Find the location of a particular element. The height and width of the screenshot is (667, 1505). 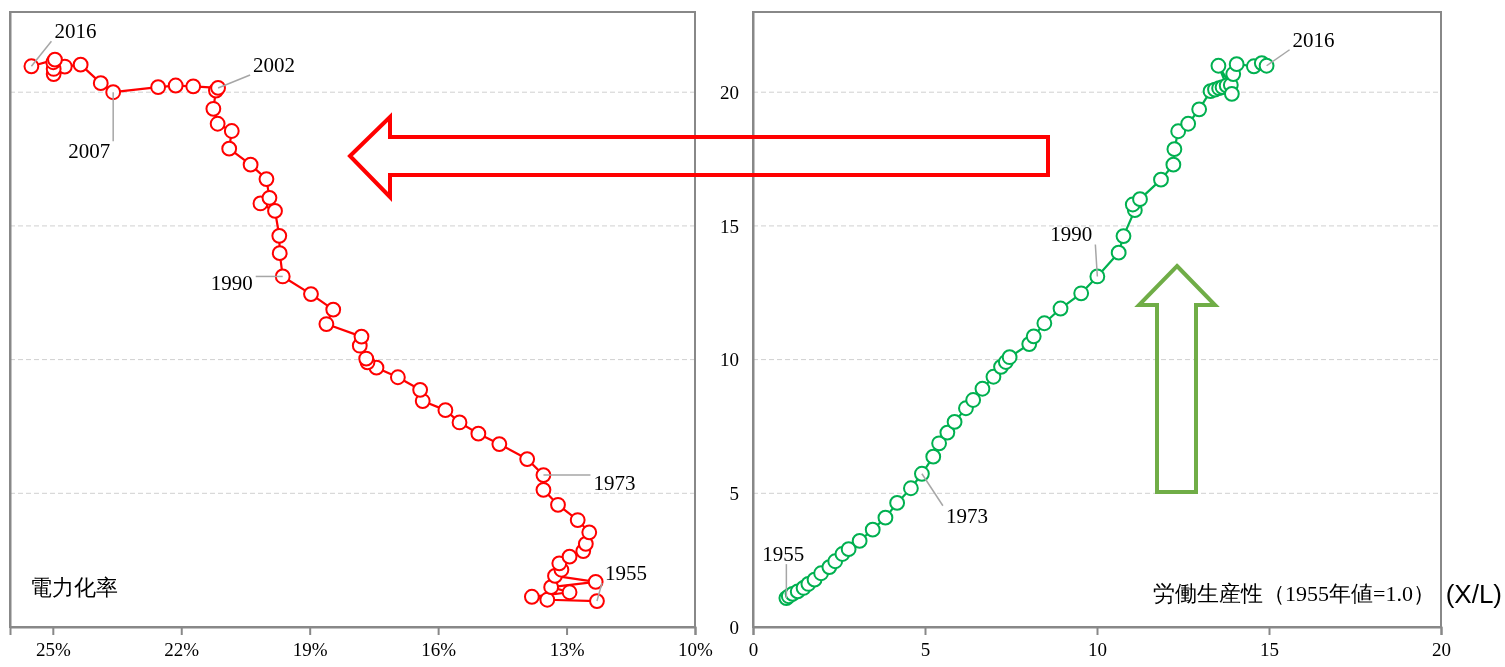

x-axis-title: 電力化率 is located at coordinates (74, 587).